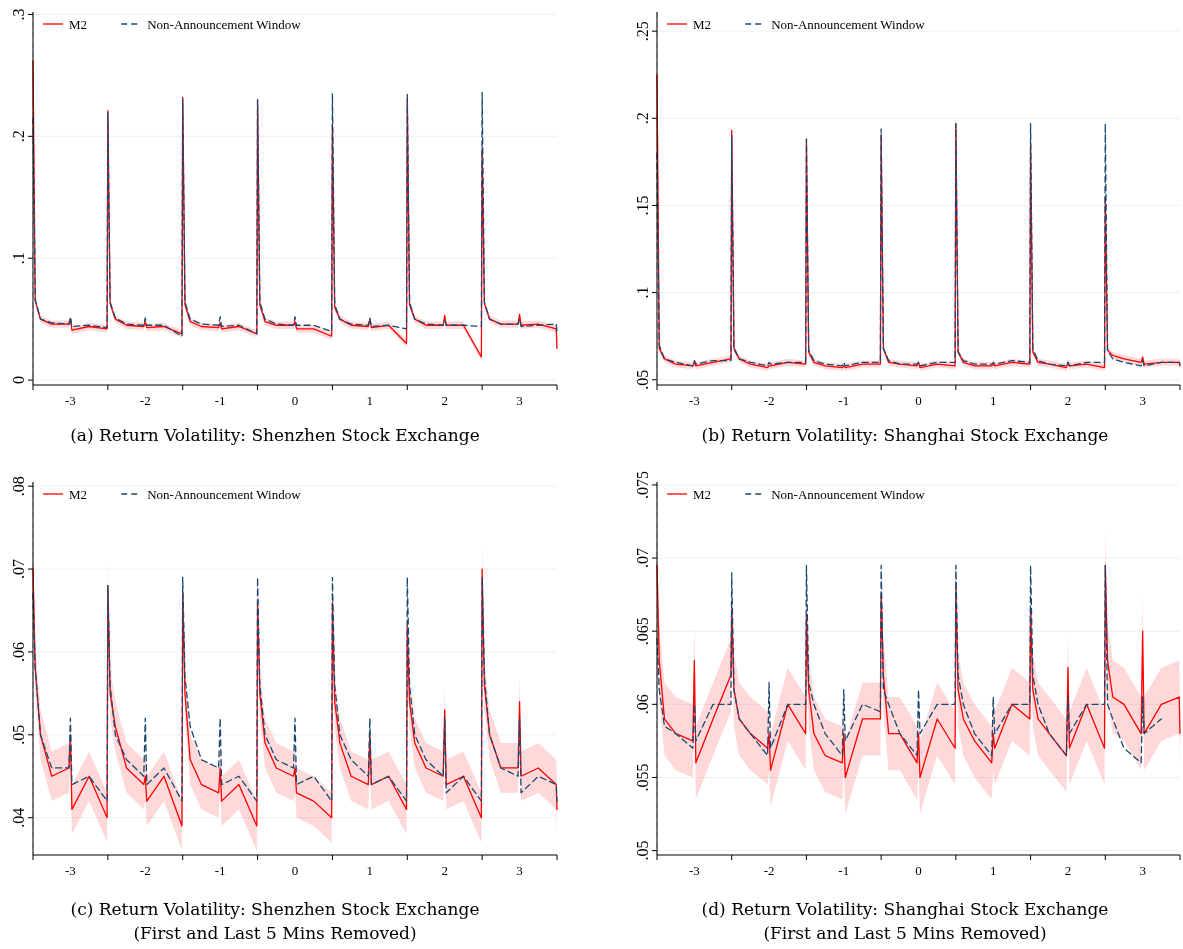 Image resolution: width=1183 pixels, height=949 pixels. Describe the element at coordinates (275, 909) in the screenshot. I see `text: (c) Return Volatility: Shenzhen Stock Exchange` at that location.